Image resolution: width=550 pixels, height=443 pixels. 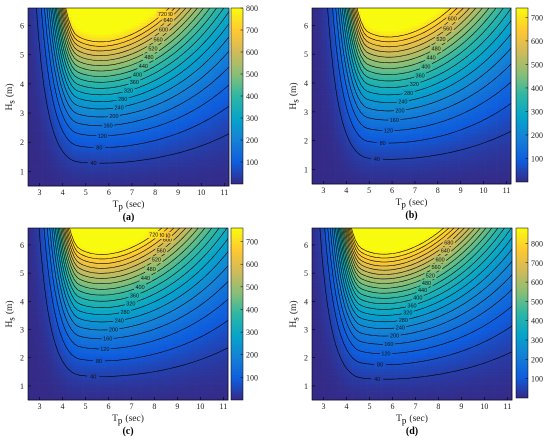 What do you see at coordinates (412, 96) in the screenshot?
I see `heatmap-cells` at bounding box center [412, 96].